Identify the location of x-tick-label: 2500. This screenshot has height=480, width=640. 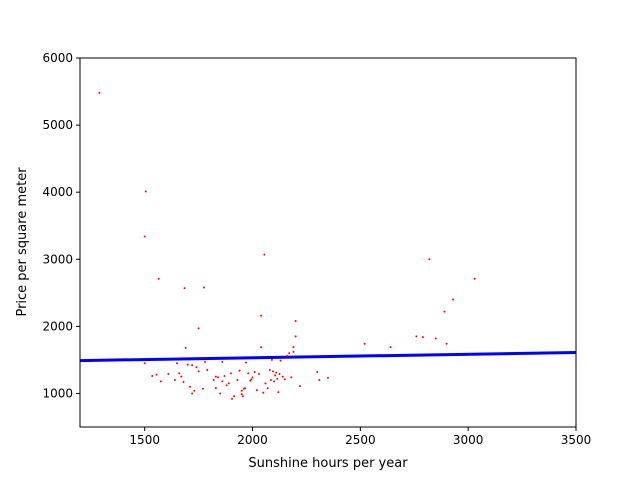
(360, 440).